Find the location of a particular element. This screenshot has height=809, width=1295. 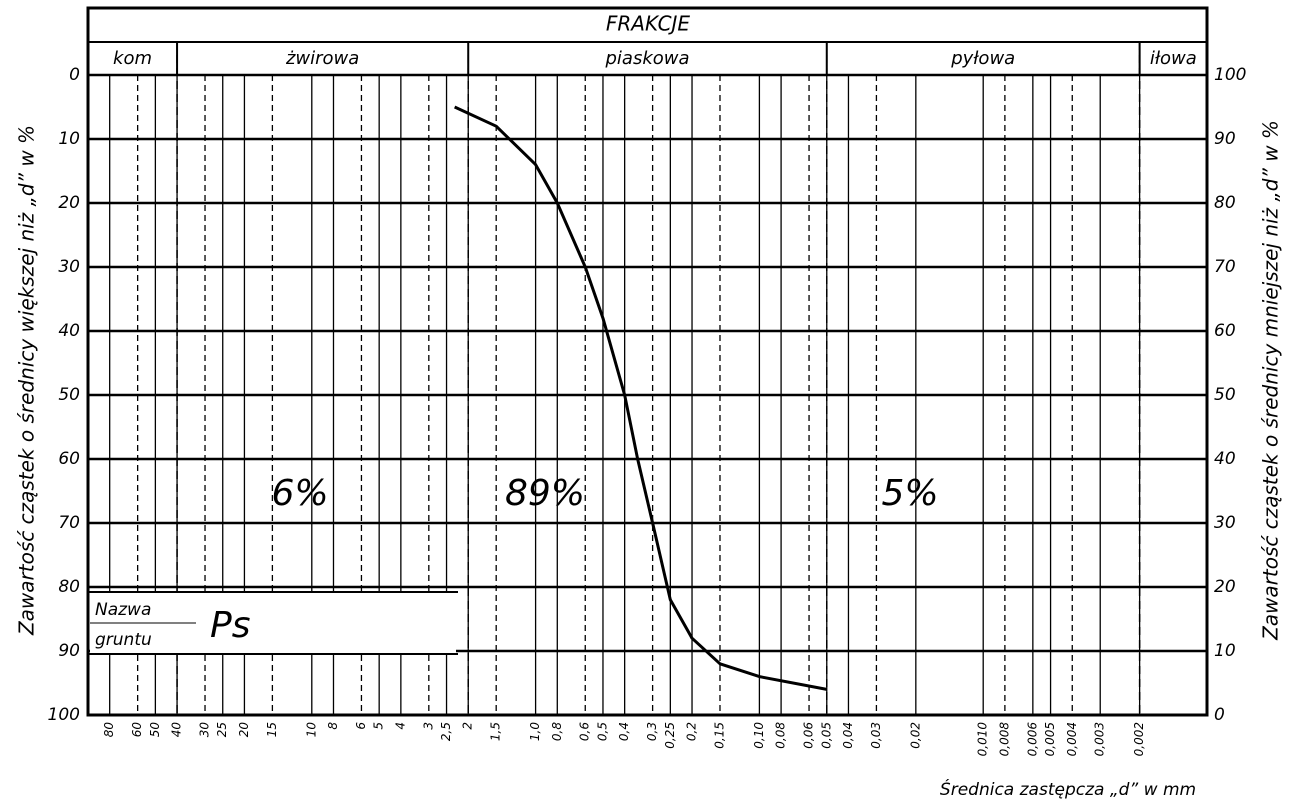

y2-tick-label: 60 is located at coordinates (1225, 331).